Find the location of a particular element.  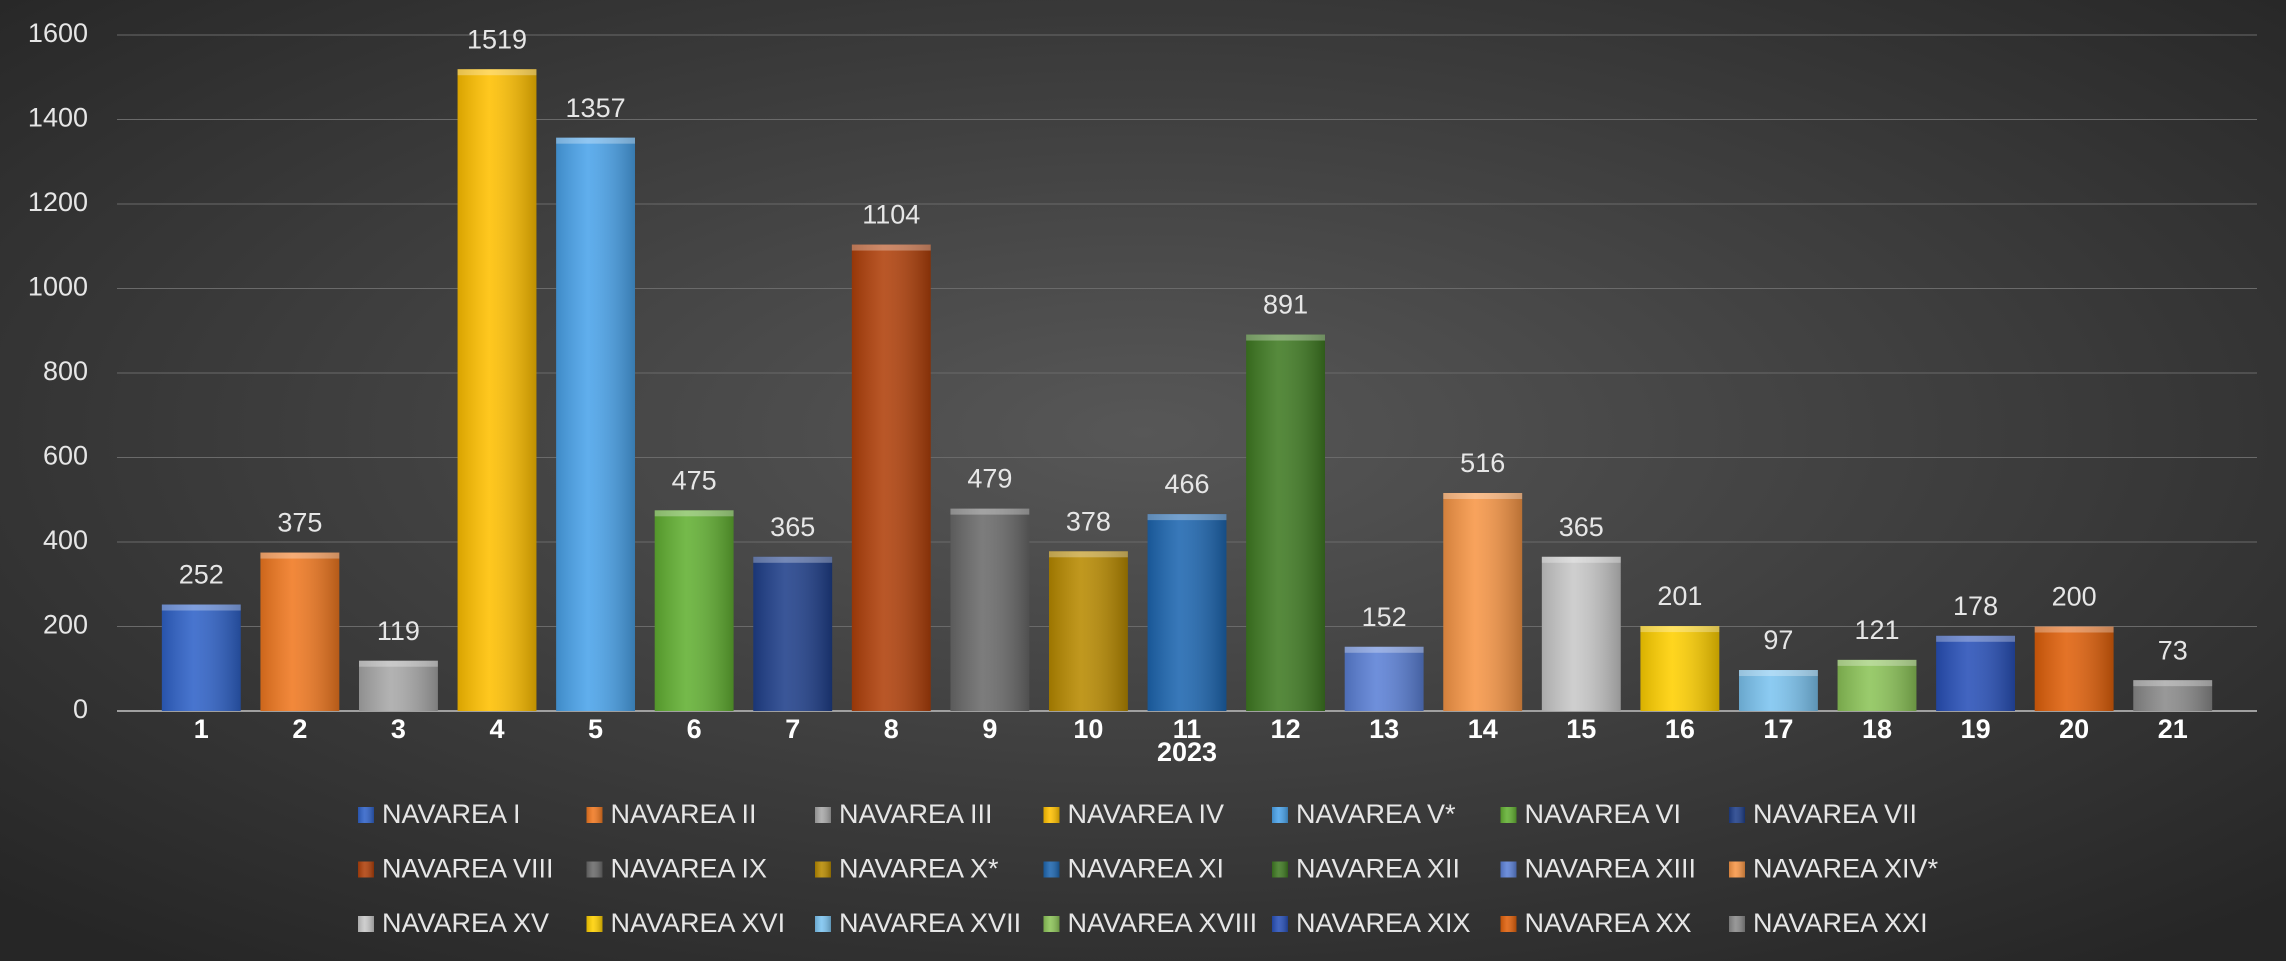

y-tick-label: 200 is located at coordinates (65, 625).